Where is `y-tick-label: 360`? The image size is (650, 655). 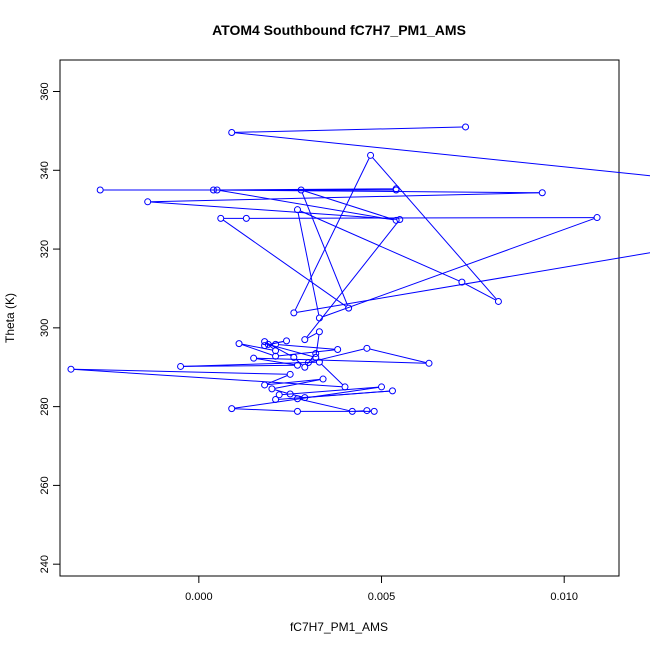
y-tick-label: 360 is located at coordinates (45, 91).